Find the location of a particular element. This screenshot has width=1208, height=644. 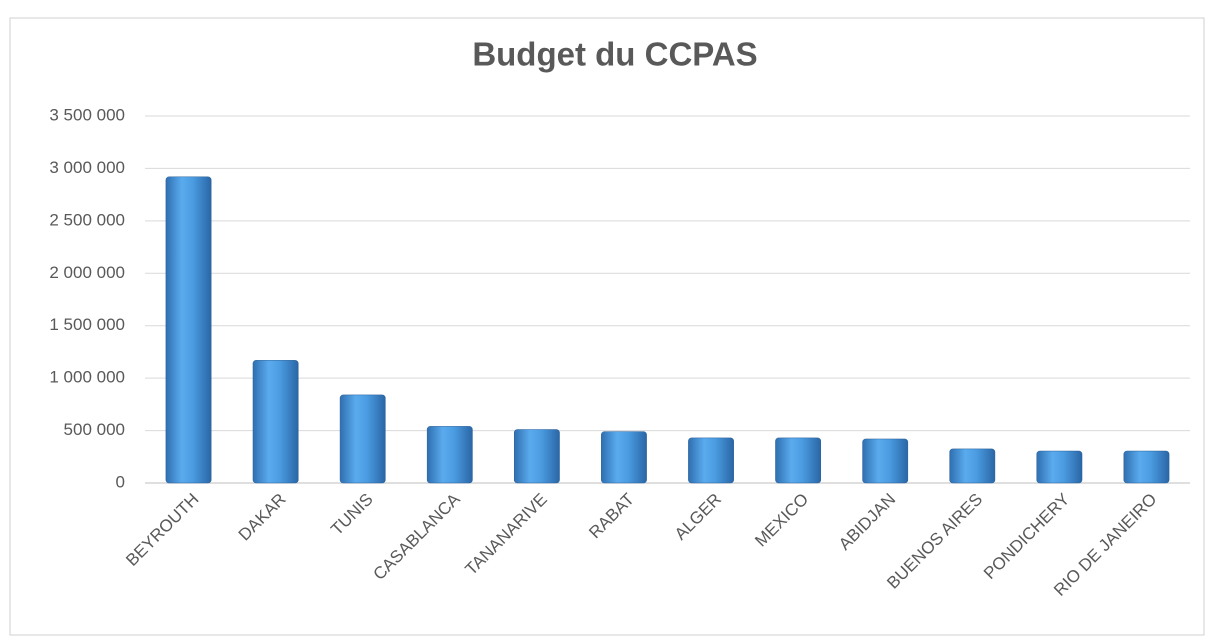

chart-title: Budget du CCPAS is located at coordinates (614, 54).